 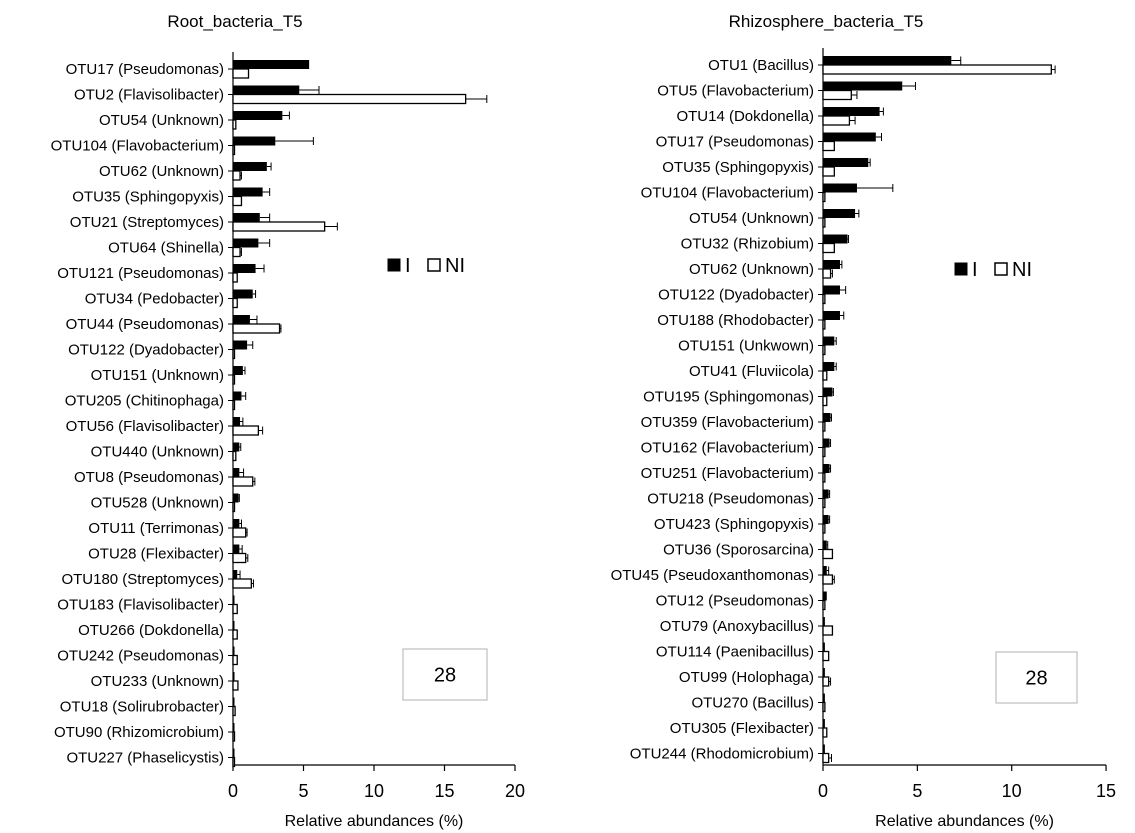 I want to click on category-label: OTU528 (Unknown), so click(x=157, y=503).